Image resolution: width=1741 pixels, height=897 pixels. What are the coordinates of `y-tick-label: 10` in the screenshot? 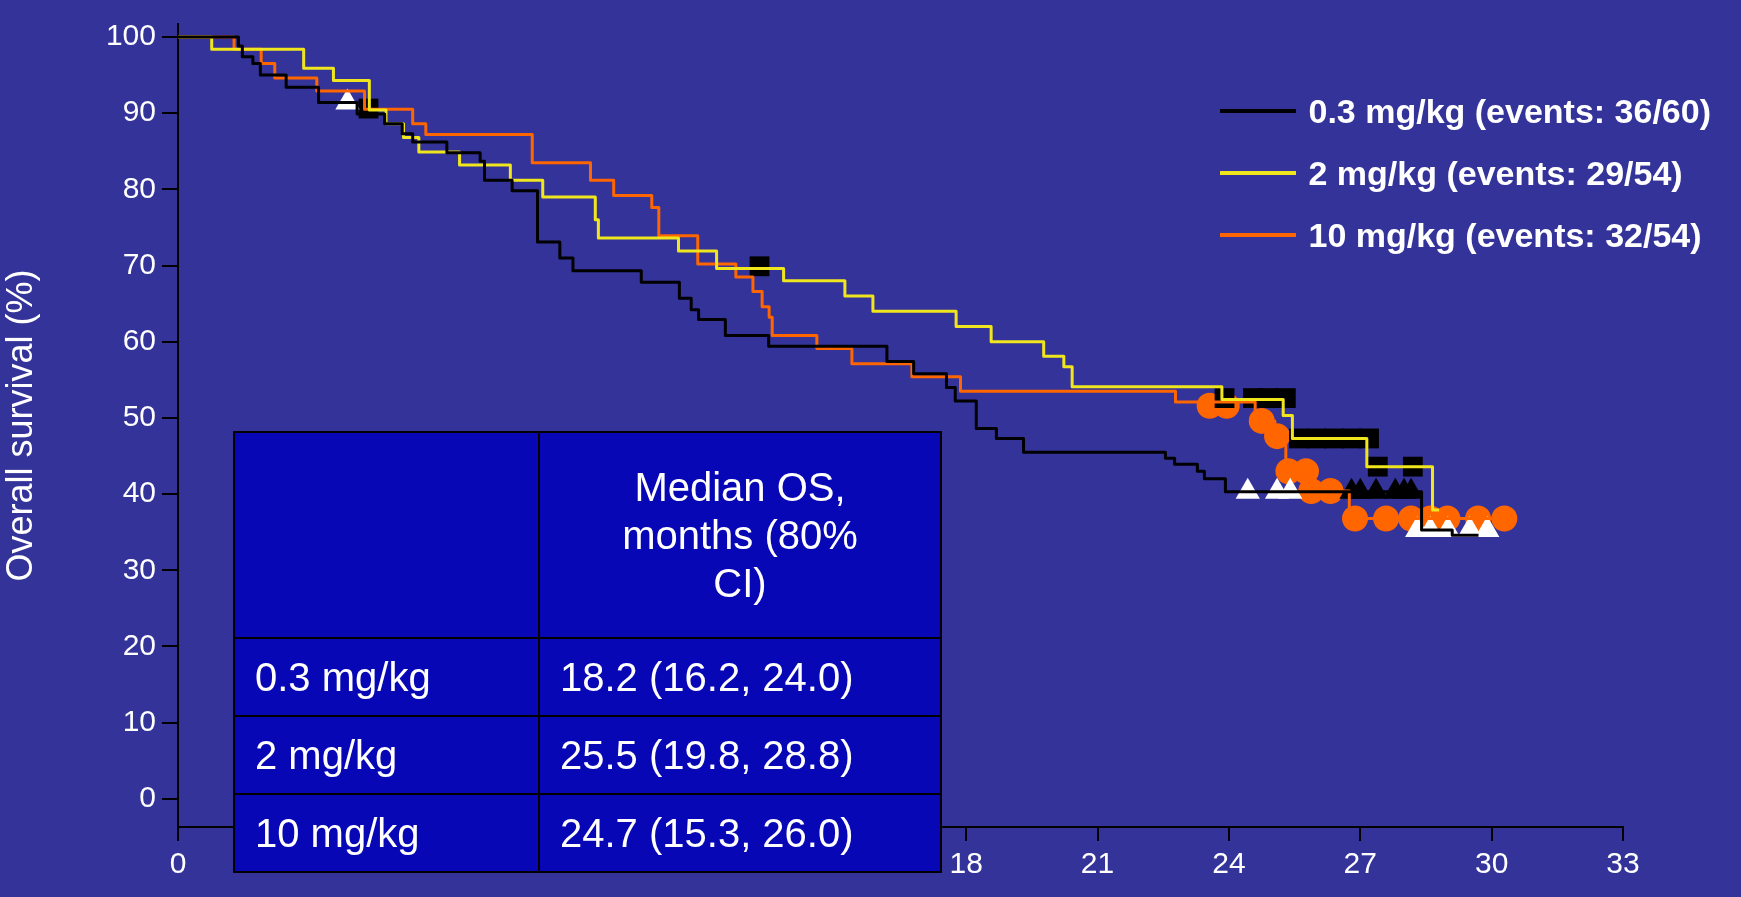 It's located at (139, 720).